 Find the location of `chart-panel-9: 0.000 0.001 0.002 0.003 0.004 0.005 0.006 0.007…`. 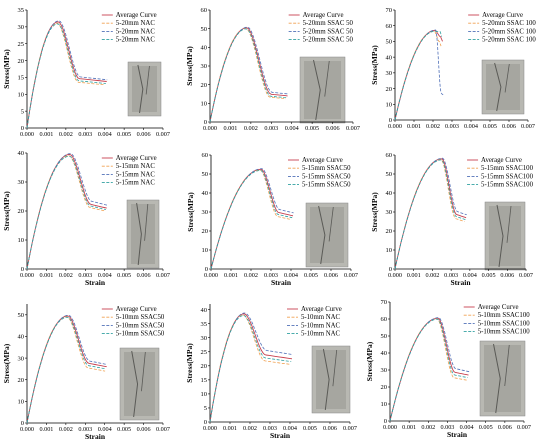

chart-panel-9: 0.000 0.001 0.002 0.003 0.004 0.005 0.006 0.007… is located at coordinates (448, 369).